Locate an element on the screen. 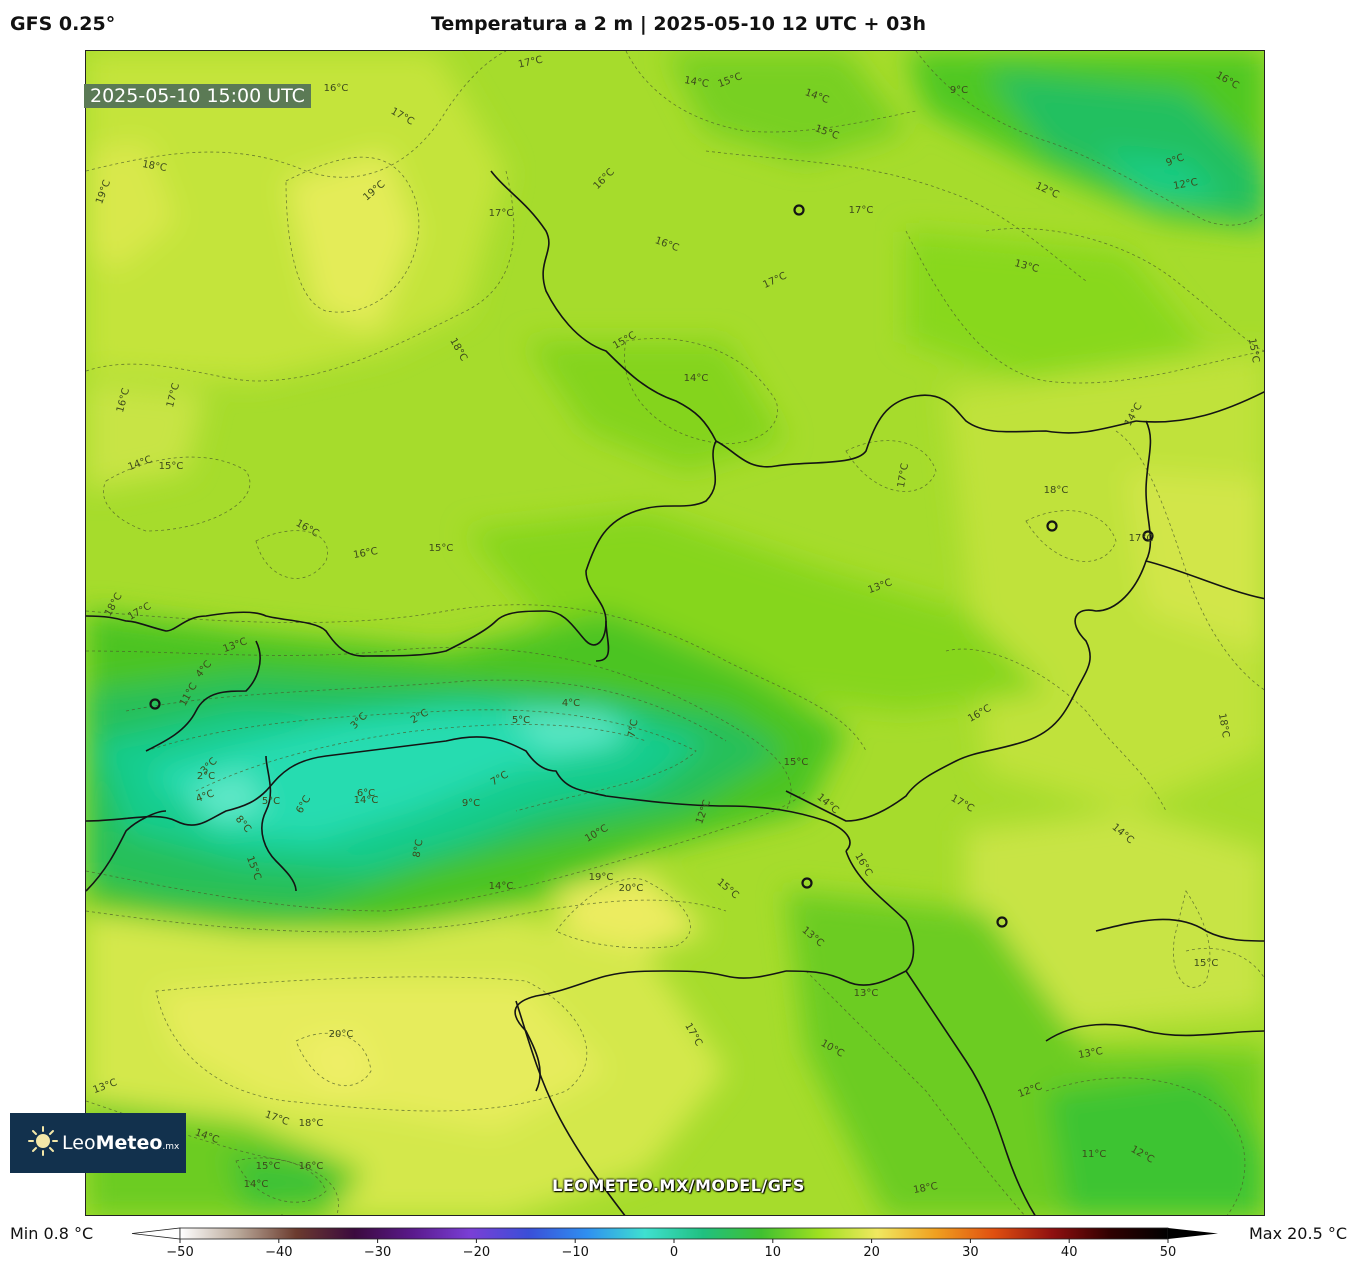 Image resolution: width=1357 pixels, height=1263 pixels. max-label: Max 20.5 °C is located at coordinates (1297, 1233).